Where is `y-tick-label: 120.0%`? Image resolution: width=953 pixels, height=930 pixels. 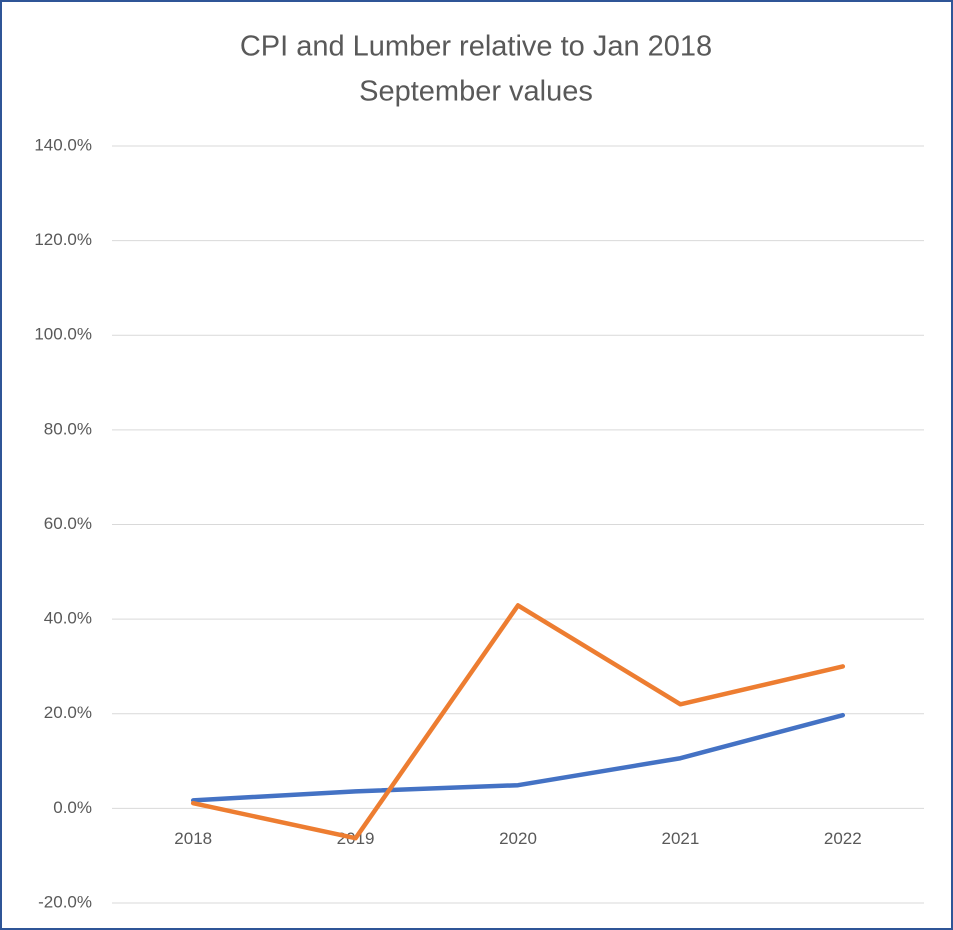 y-tick-label: 120.0% is located at coordinates (63, 239).